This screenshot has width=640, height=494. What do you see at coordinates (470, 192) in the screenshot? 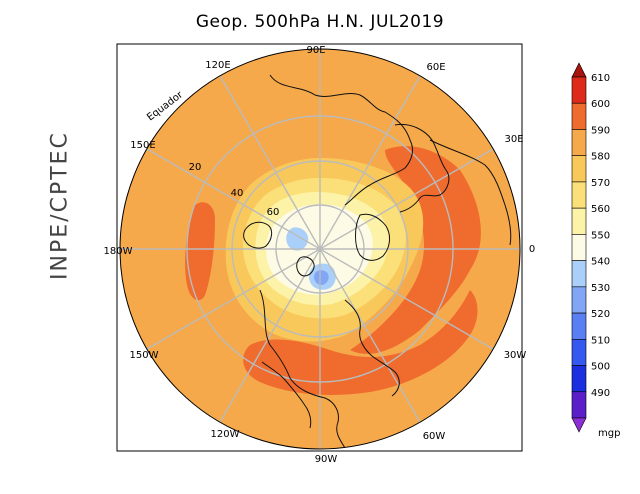
I see `coast-africa` at bounding box center [470, 192].